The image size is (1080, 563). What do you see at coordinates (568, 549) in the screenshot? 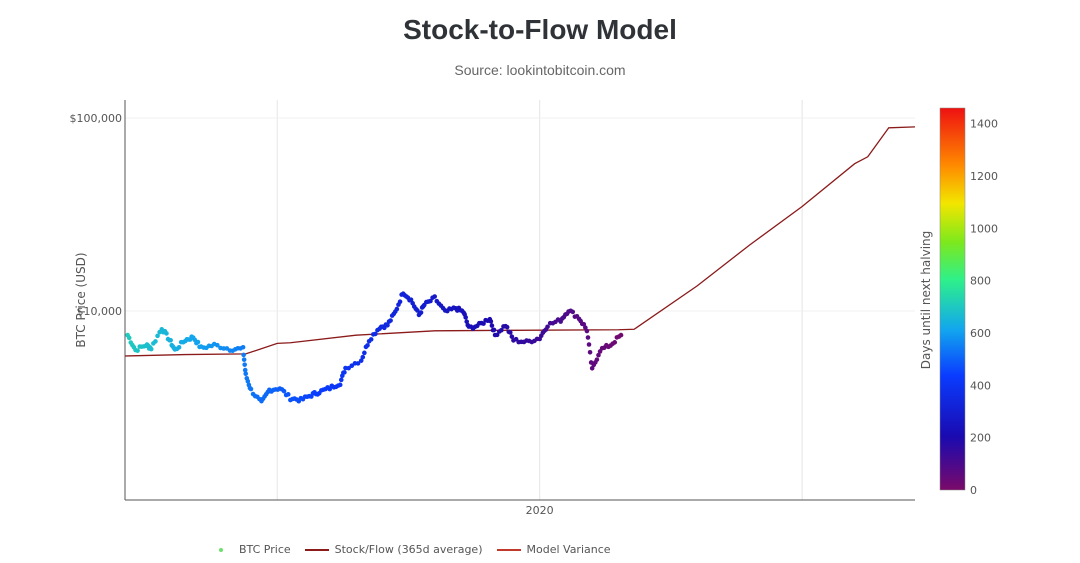
I see `legend-model-variance: Model Variance` at bounding box center [568, 549].